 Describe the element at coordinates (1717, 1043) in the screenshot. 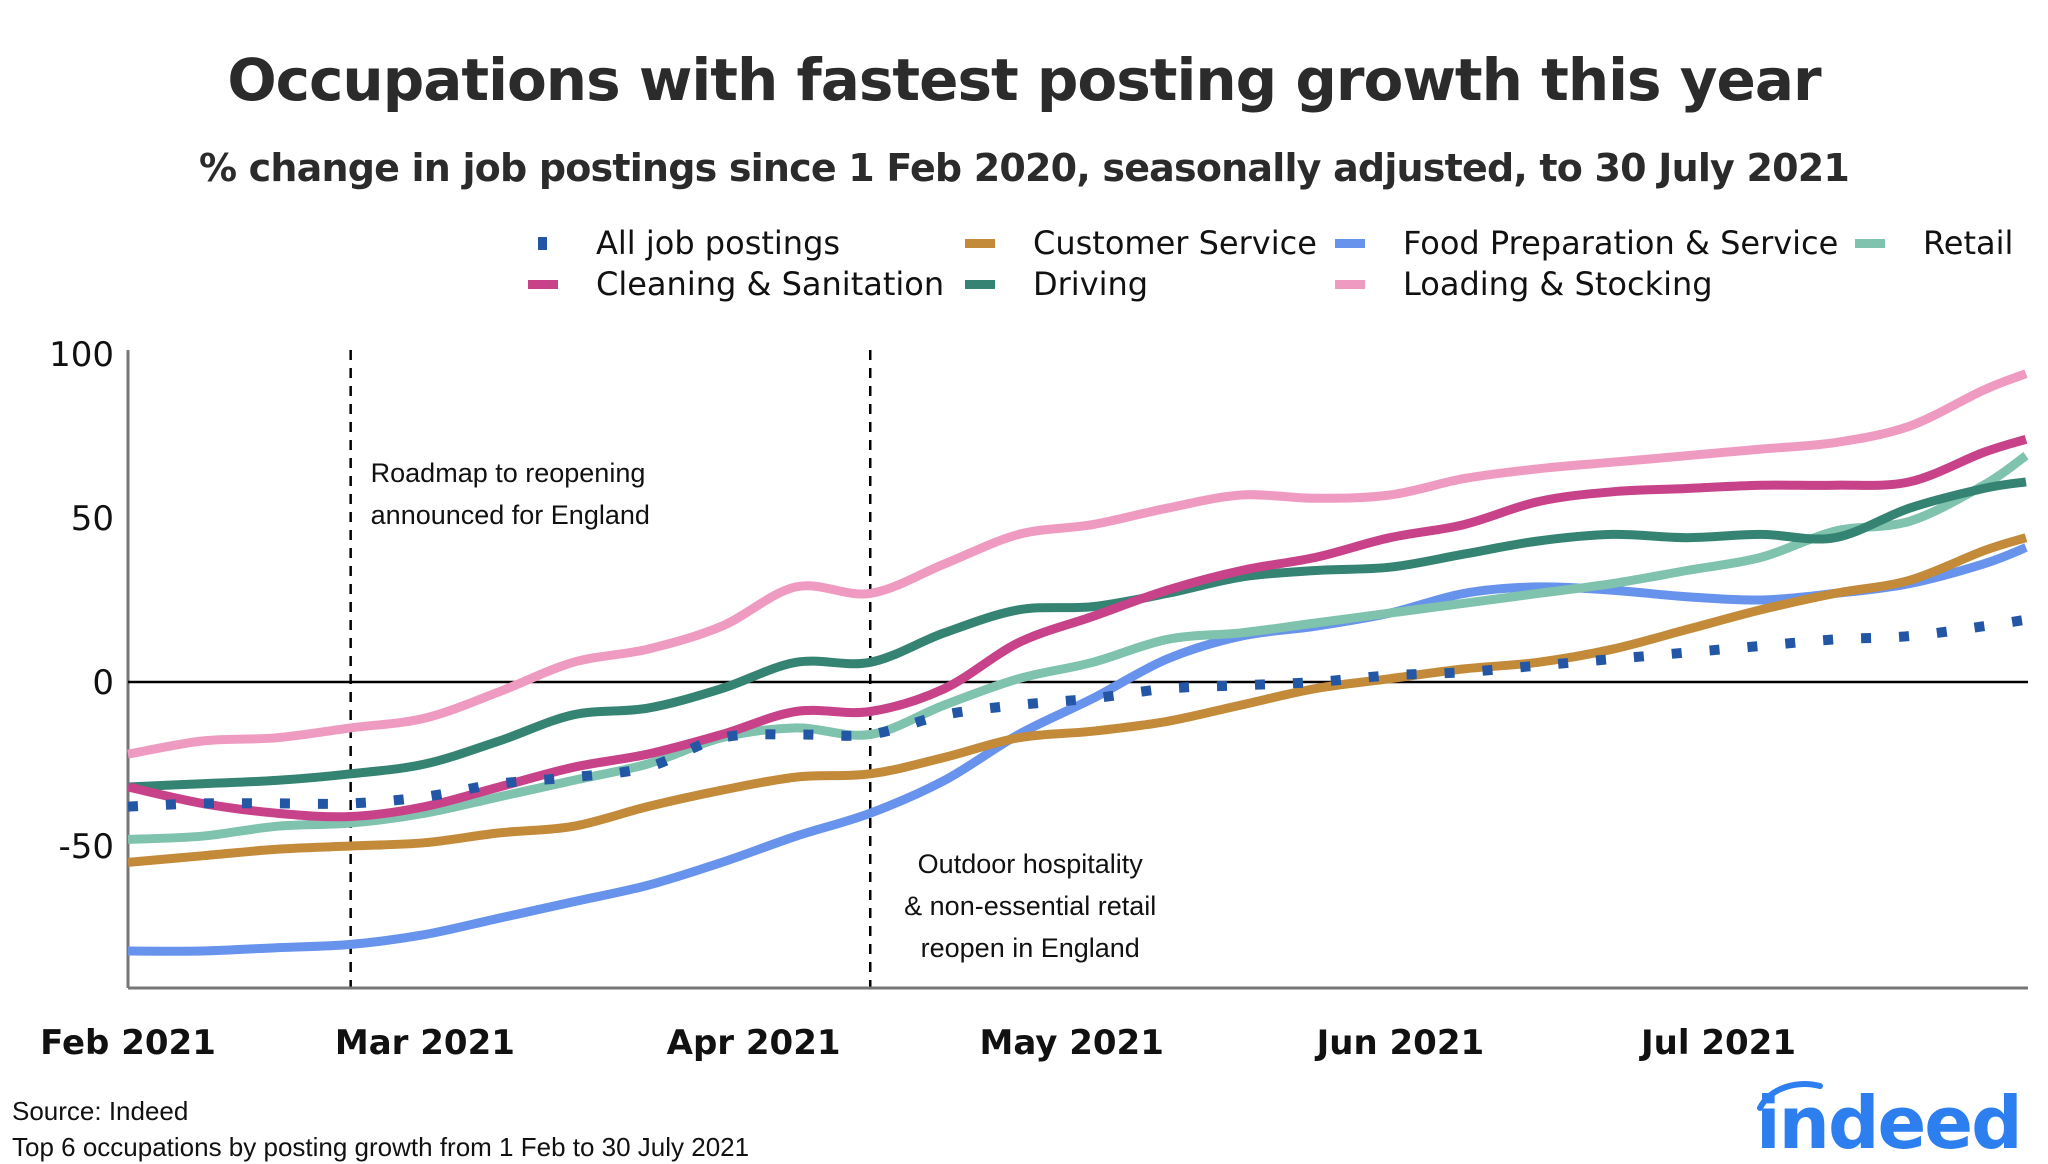

I see `x-tick-label: Jul 2021` at that location.